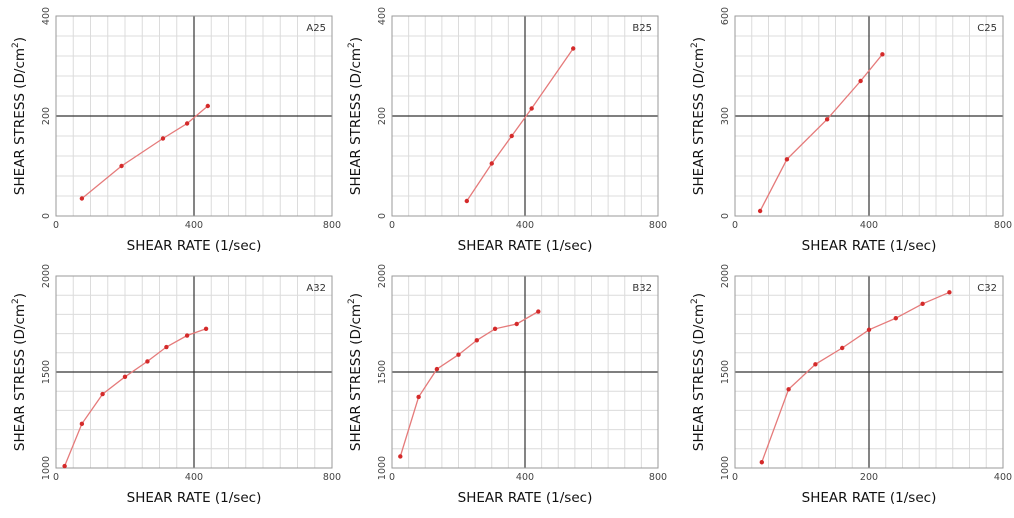 This screenshot has width=1014, height=518. Describe the element at coordinates (46, 116) in the screenshot. I see `y-tick-label: 200` at that location.